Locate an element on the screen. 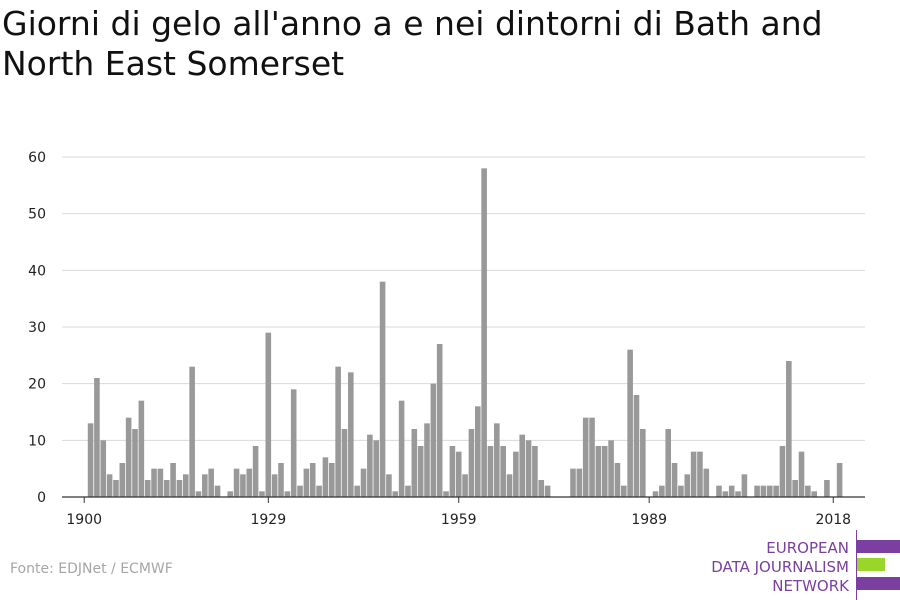  logo-line-2: DATA JOURNALISM is located at coordinates (780, 567).